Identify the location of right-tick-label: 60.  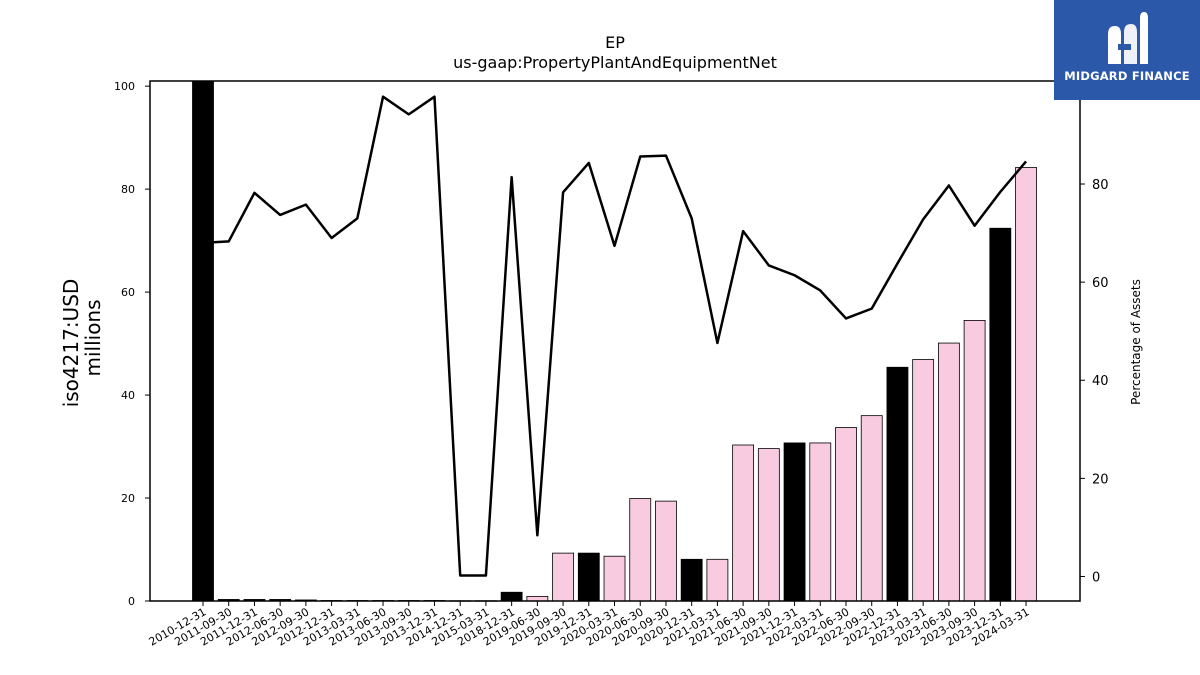
(1100, 283).